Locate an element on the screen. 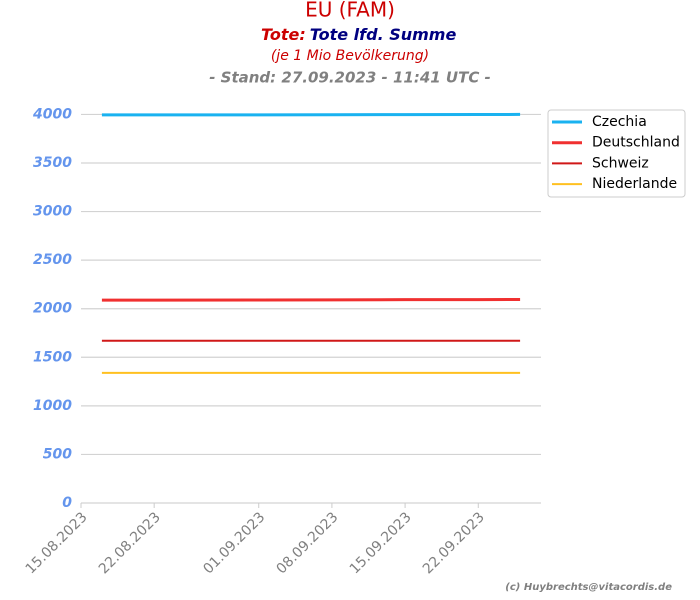  x-tick-label: 22.09.2023 is located at coordinates (454, 543).